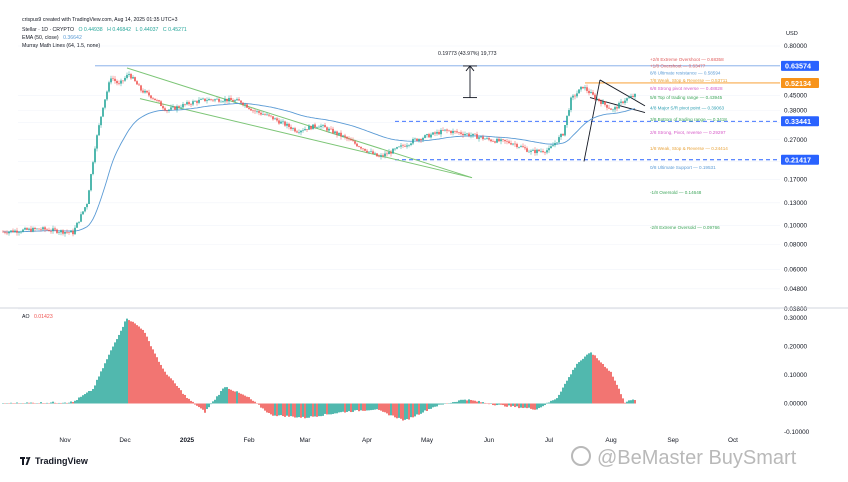 The image size is (848, 482). I want to click on time-tick: May, so click(427, 440).